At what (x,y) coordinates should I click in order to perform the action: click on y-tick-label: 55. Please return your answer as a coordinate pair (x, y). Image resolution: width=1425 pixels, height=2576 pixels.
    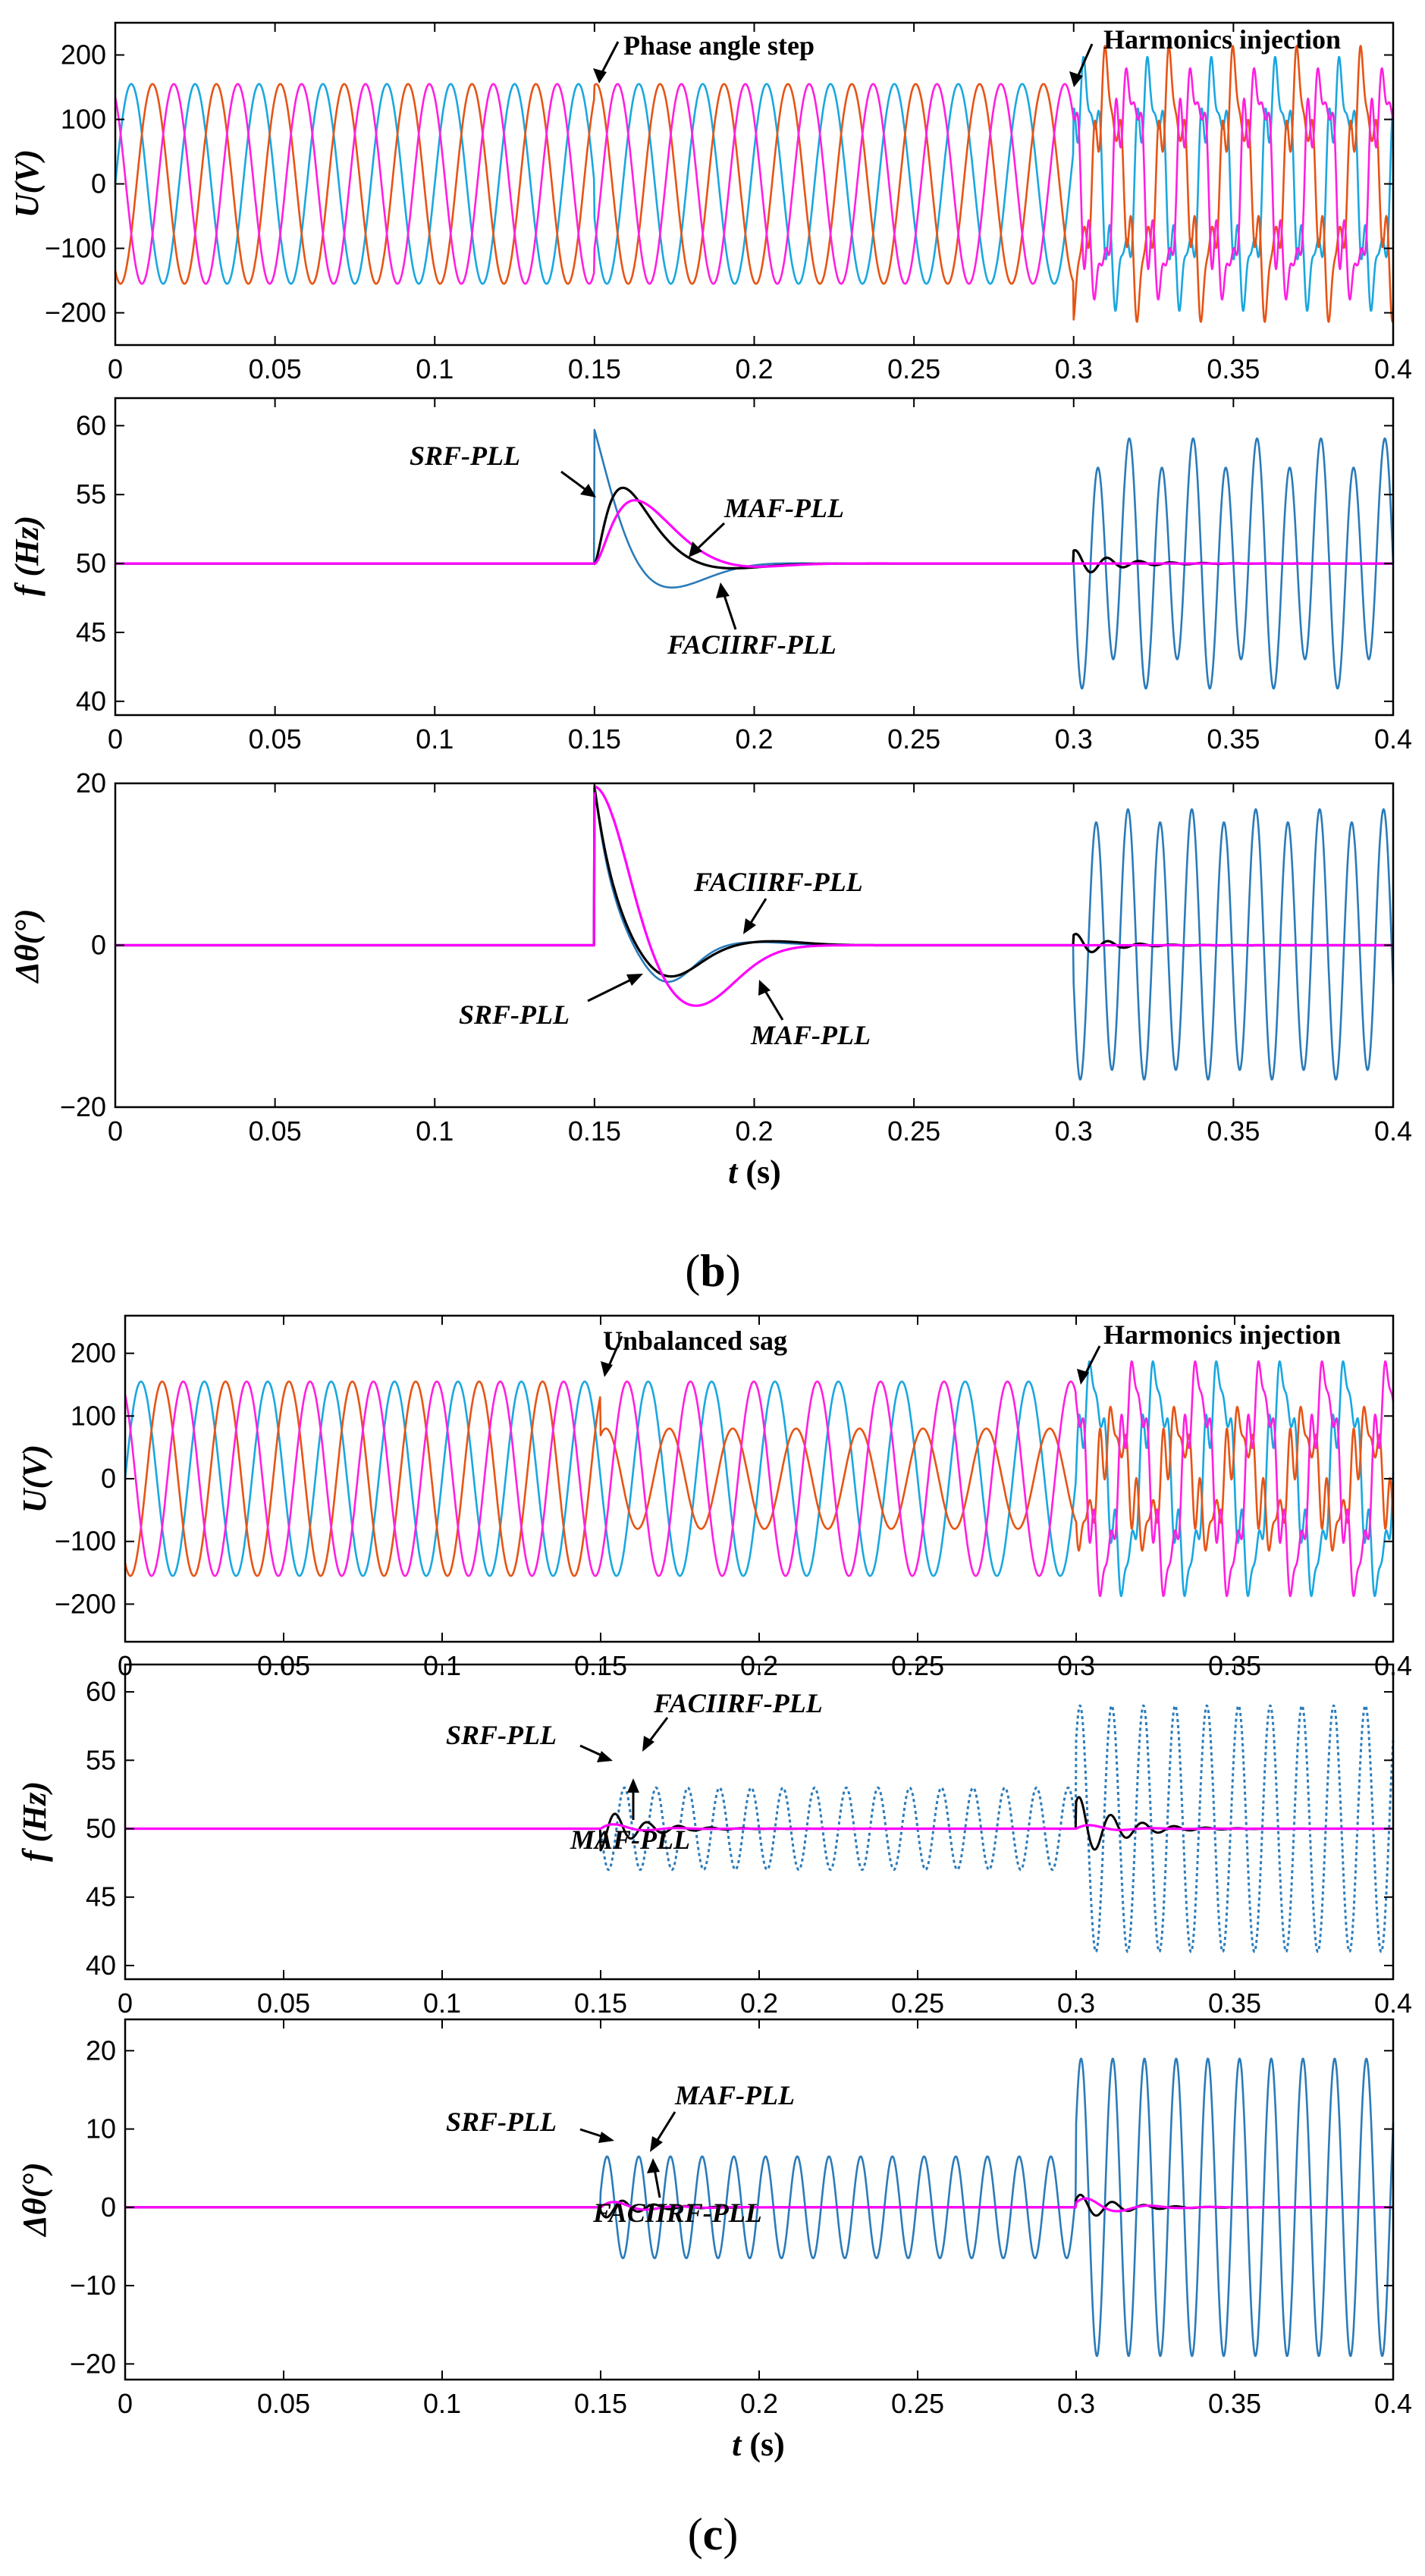
    Looking at the image, I should click on (101, 1759).